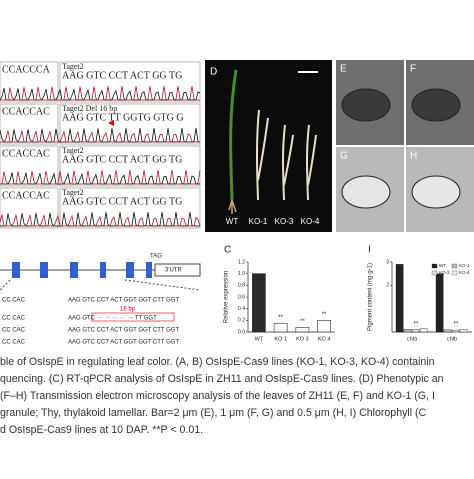 This screenshot has width=474, height=479. What do you see at coordinates (444, 272) in the screenshot?
I see `legend-label: KO-3` at bounding box center [444, 272].